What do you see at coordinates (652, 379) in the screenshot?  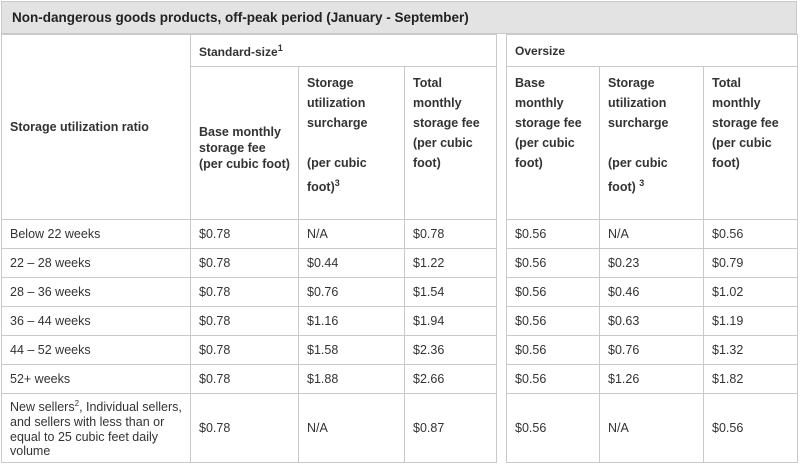 I see `ov-surcharge-cell: $1.26` at bounding box center [652, 379].